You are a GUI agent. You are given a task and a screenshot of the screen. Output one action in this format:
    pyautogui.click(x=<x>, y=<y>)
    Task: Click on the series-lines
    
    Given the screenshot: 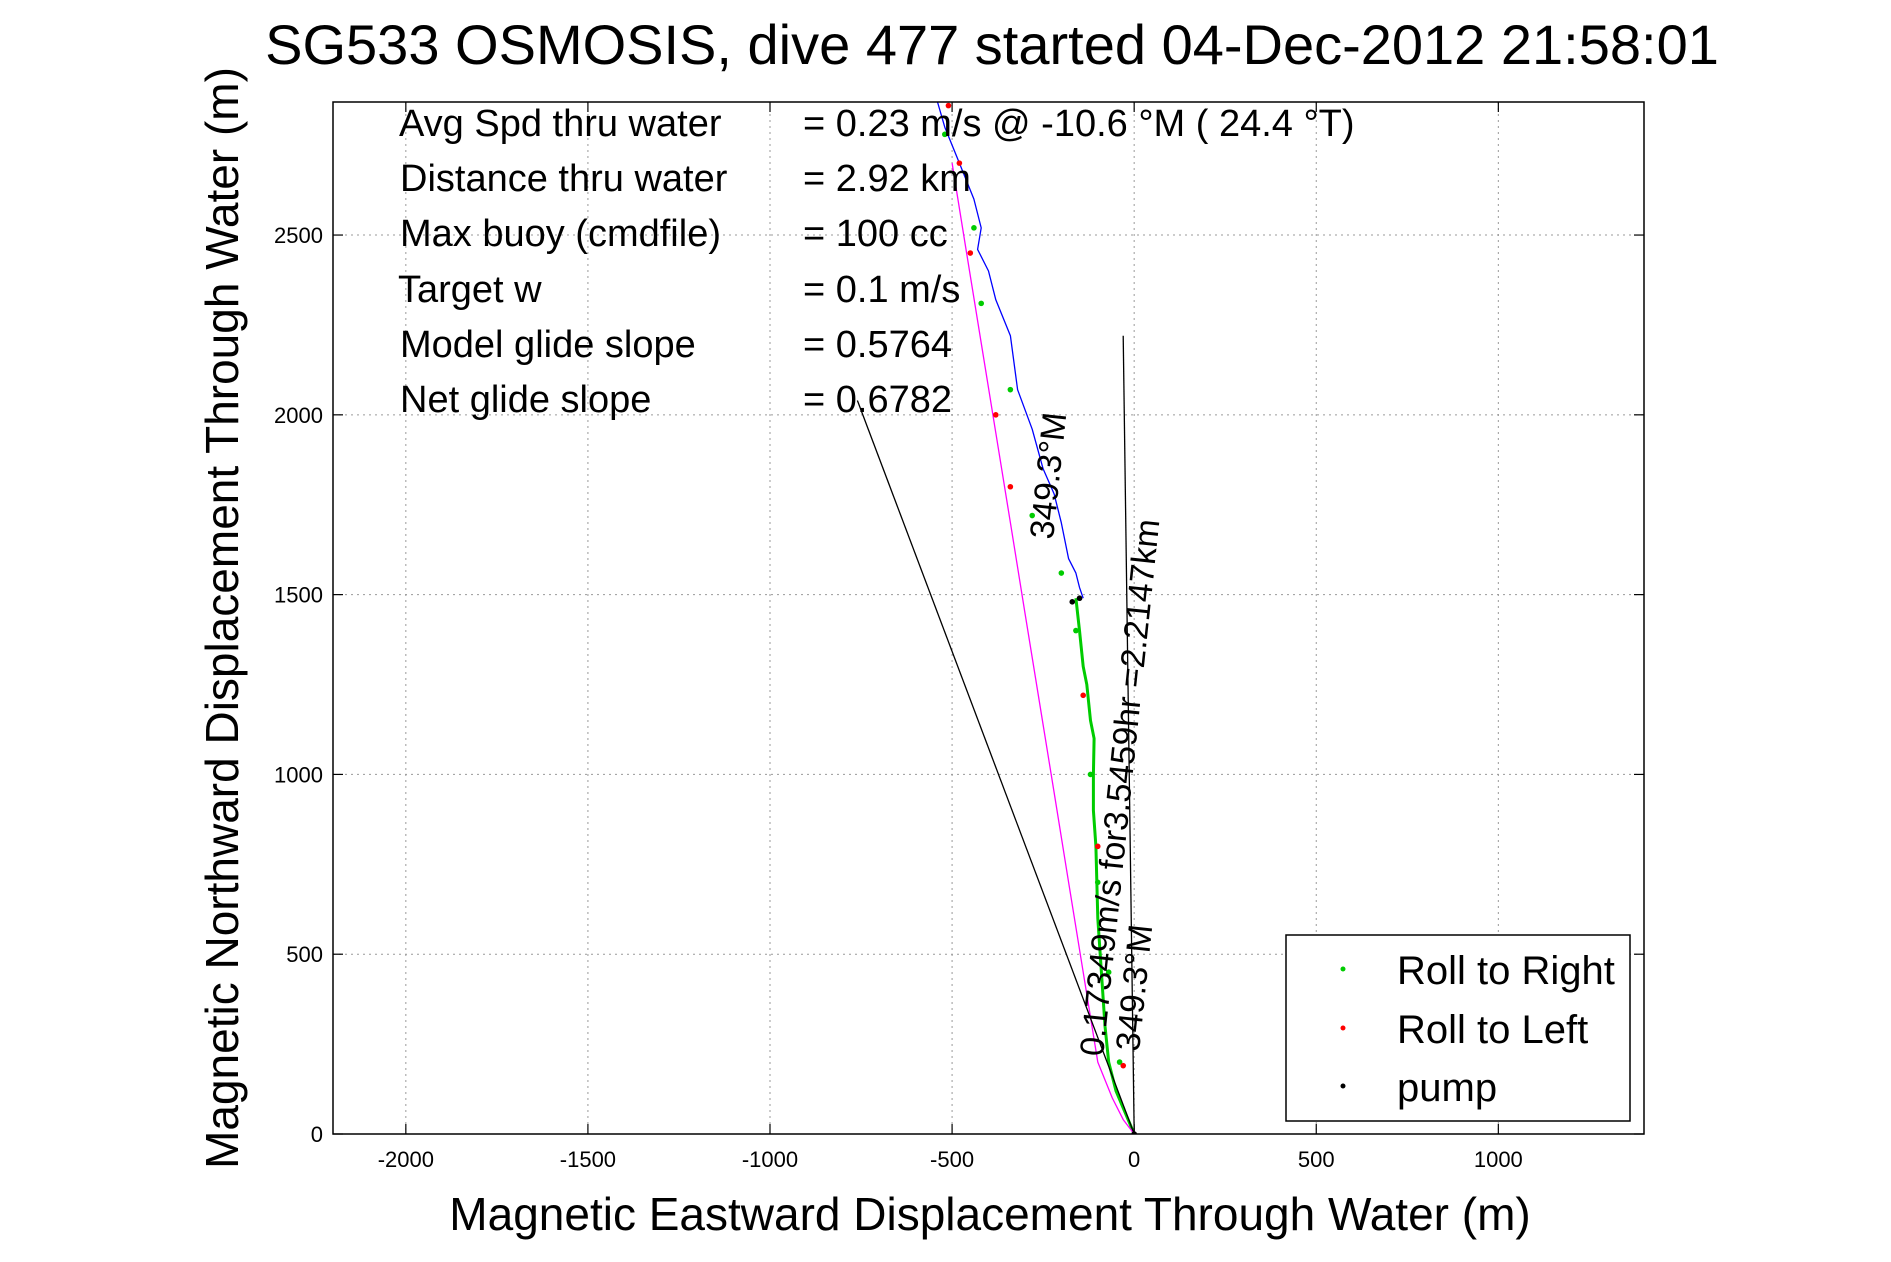 What is the action you would take?
    pyautogui.click(x=996, y=618)
    